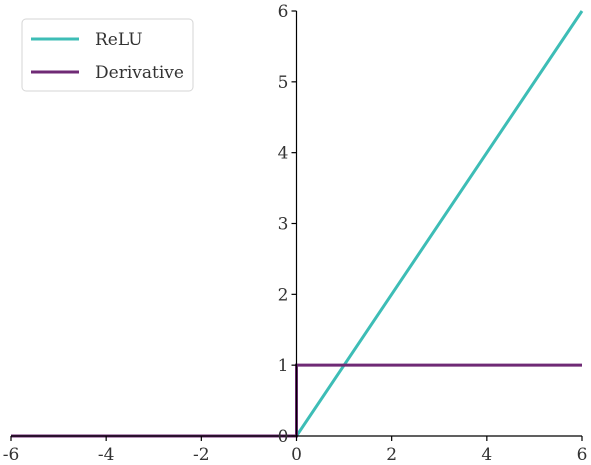  I want to click on x-tick-label: -4, so click(106, 455).